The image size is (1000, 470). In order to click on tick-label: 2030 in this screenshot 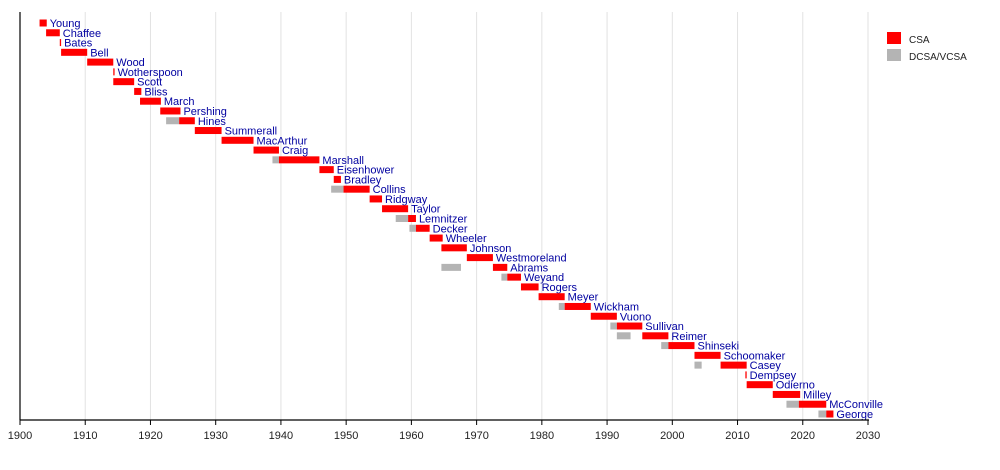, I will do `click(868, 436)`.